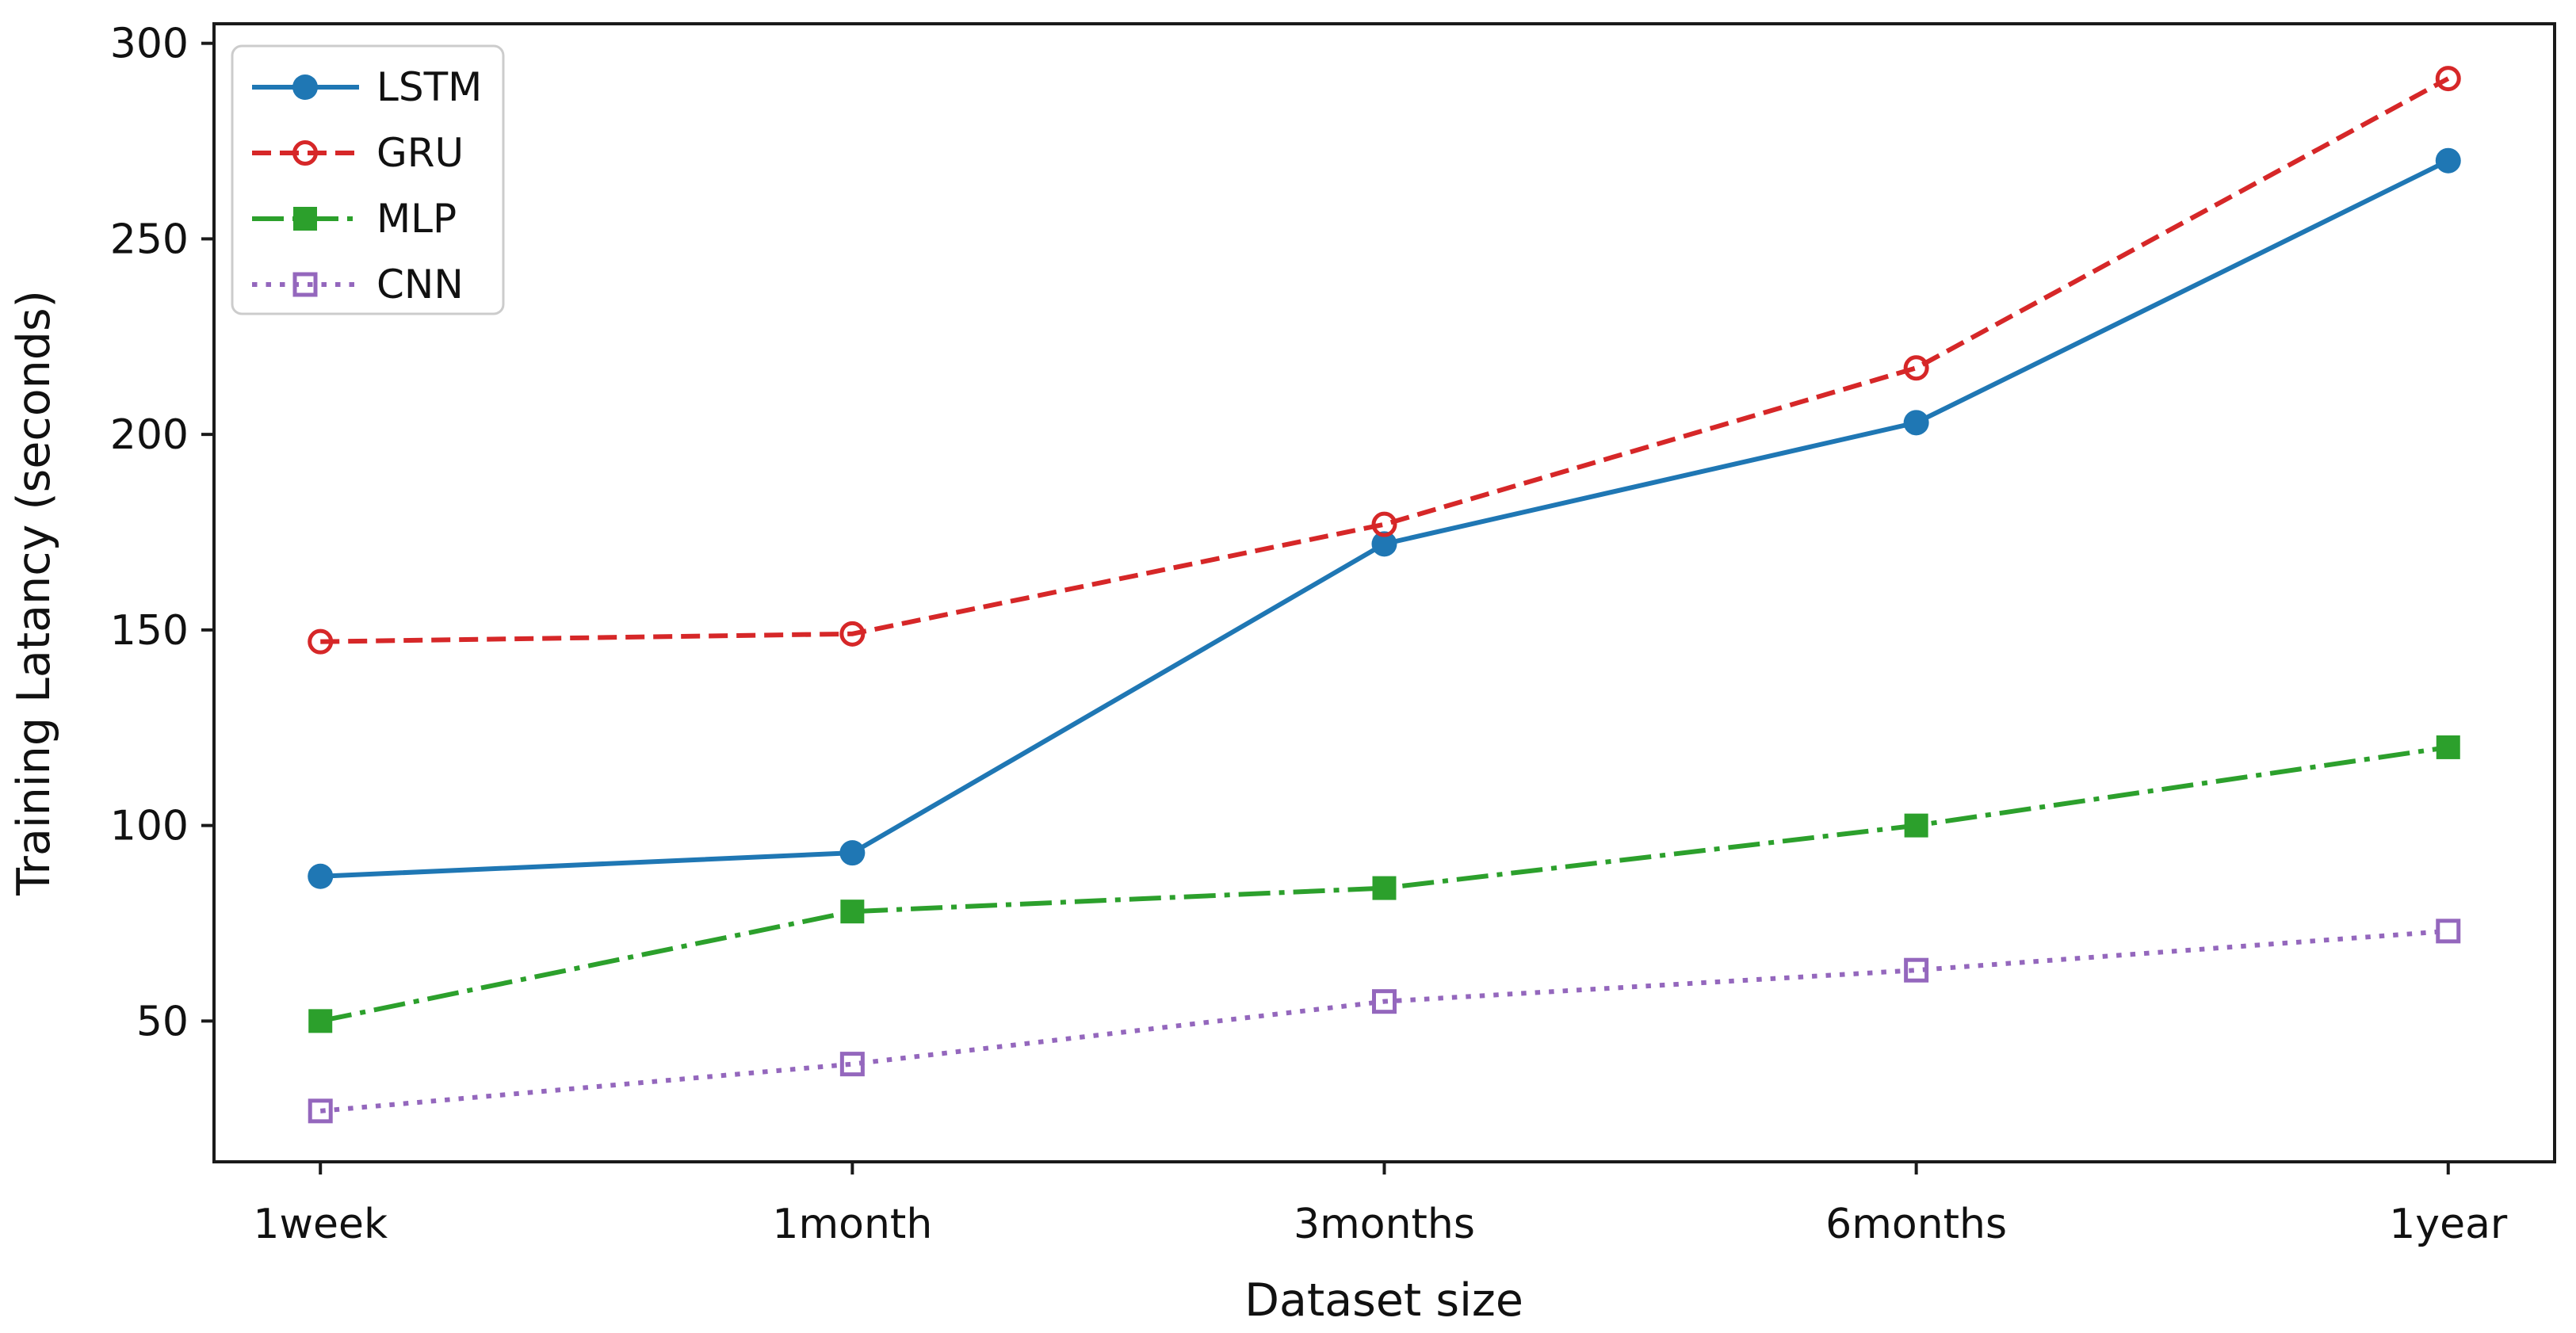  Describe the element at coordinates (320, 1224) in the screenshot. I see `x-tick-label: 1week` at that location.